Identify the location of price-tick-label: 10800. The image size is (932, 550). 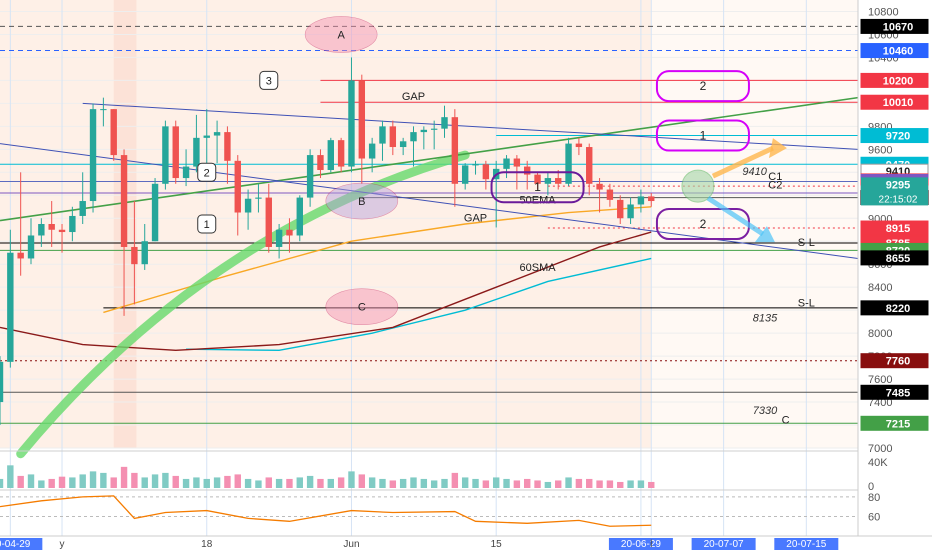
(883, 12).